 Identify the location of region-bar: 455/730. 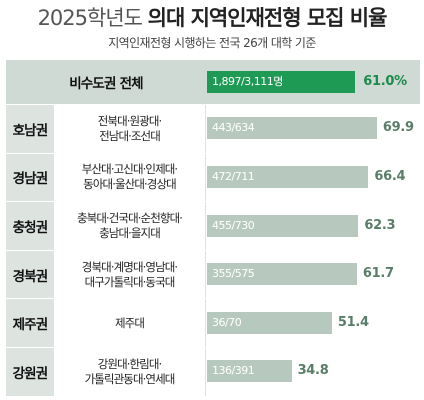
(283, 225).